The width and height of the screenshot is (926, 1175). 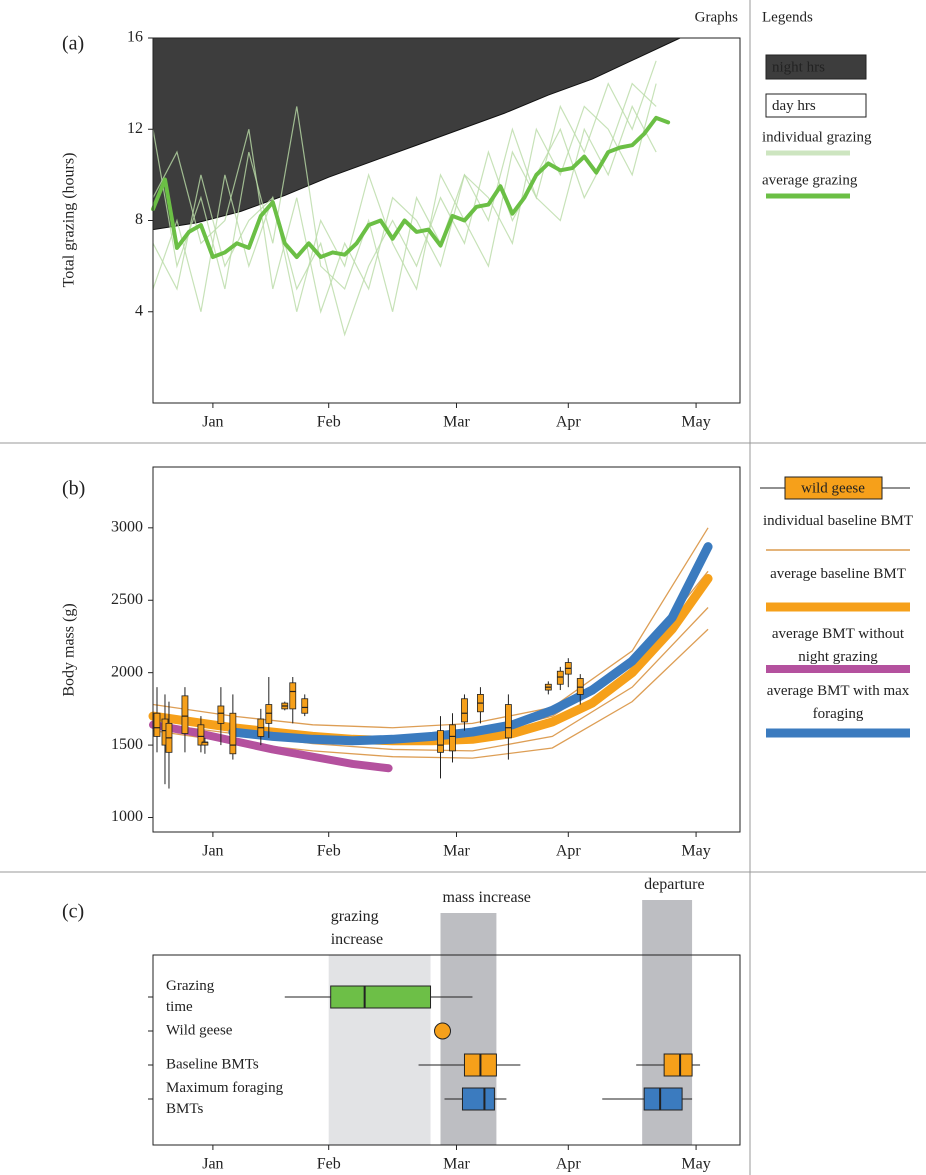 What do you see at coordinates (838, 702) in the screenshot?
I see `legend-label: average BMT with max foraging` at bounding box center [838, 702].